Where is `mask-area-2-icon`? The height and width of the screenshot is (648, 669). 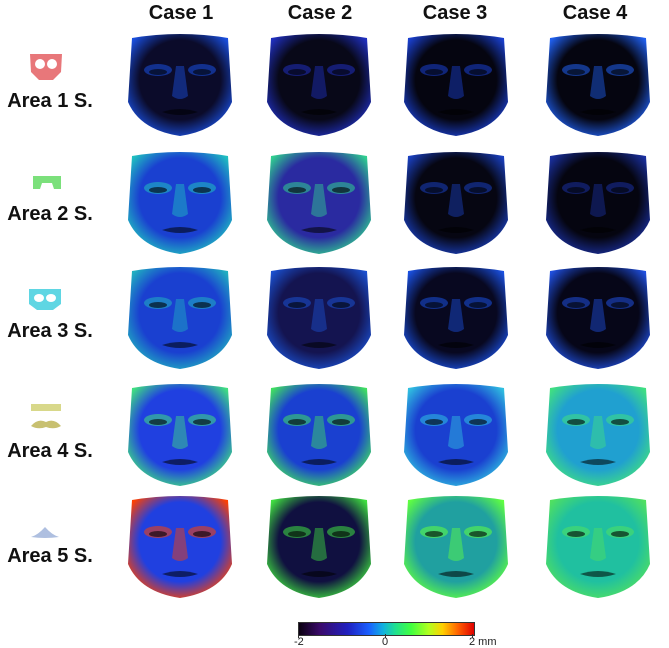
mask-area-2-icon is located at coordinates (47, 182).